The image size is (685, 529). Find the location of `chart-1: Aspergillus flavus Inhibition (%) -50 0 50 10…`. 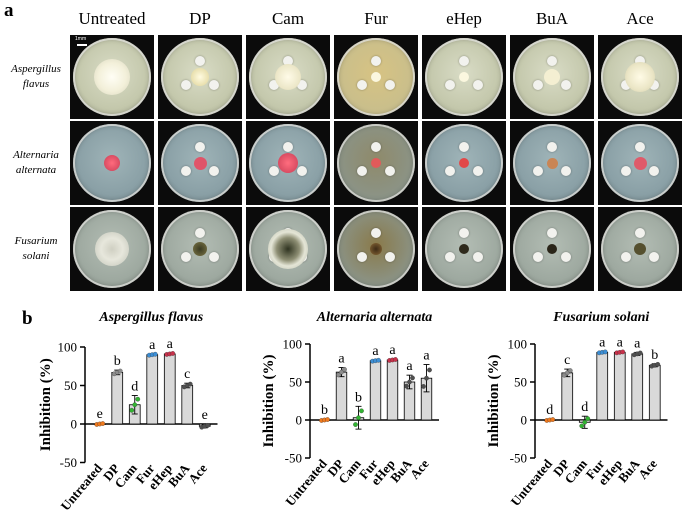

chart-1: Aspergillus flavus Inhibition (%) -50 0 50 10… is located at coordinates (128, 411).